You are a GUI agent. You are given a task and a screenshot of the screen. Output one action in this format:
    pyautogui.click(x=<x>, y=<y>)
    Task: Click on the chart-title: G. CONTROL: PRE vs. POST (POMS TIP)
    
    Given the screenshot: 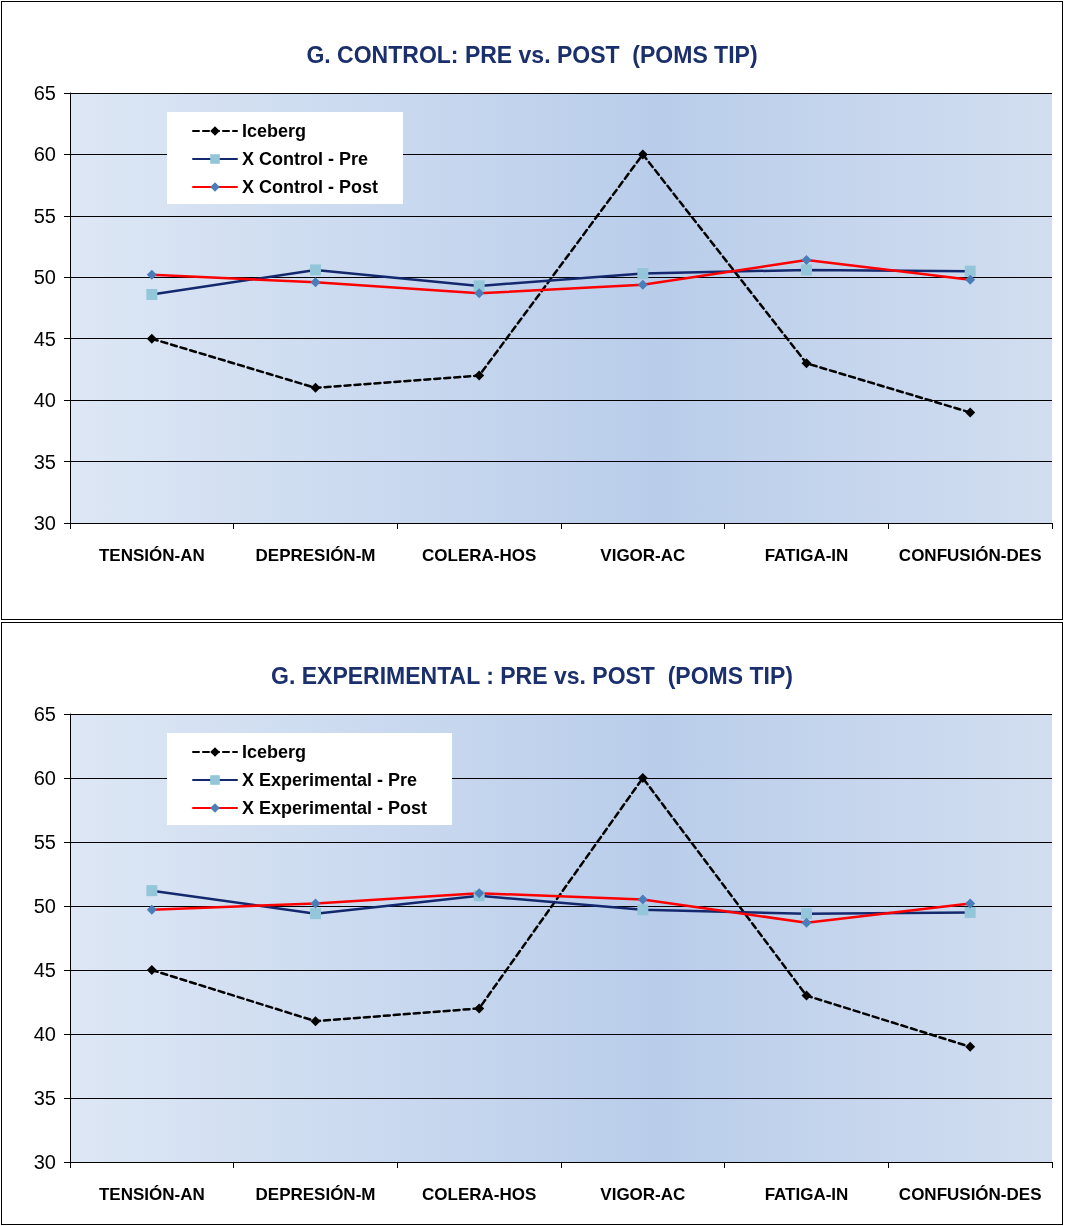 What is the action you would take?
    pyautogui.click(x=532, y=54)
    